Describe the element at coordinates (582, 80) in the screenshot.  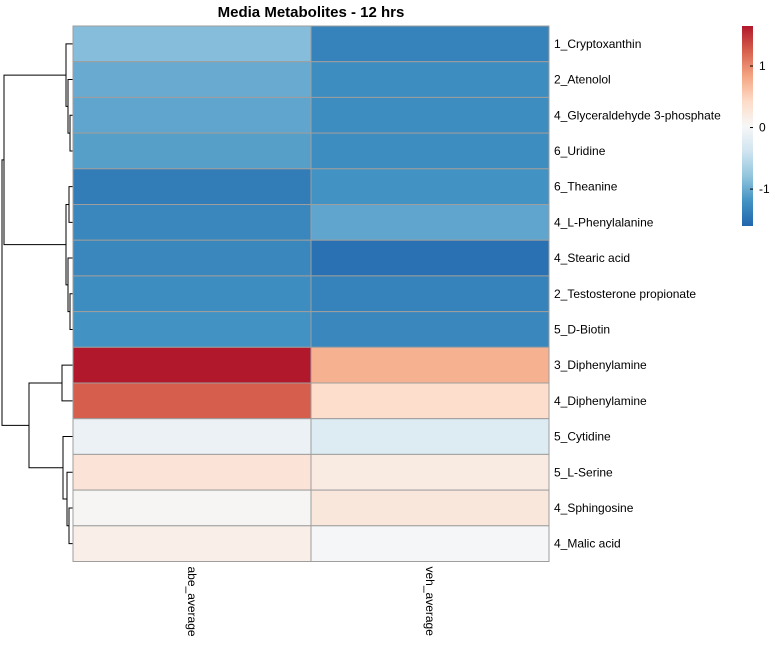
I see `row-label: 2_Atenolol` at that location.